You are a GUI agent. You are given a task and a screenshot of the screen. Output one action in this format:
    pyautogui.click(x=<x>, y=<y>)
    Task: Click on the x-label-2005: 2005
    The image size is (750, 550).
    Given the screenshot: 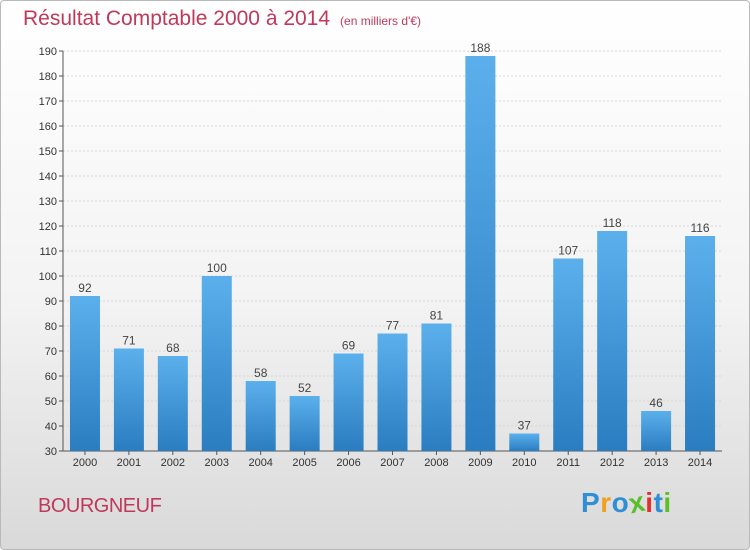 What is the action you would take?
    pyautogui.click(x=304, y=463)
    